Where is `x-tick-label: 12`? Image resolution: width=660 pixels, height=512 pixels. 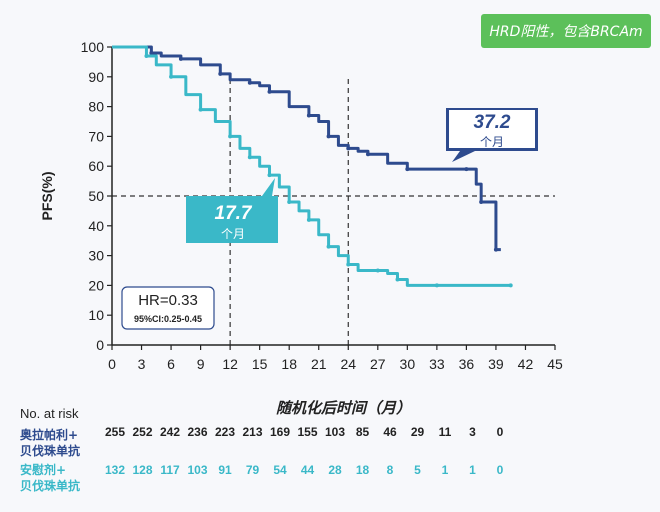 x-tick-label: 12 is located at coordinates (230, 364).